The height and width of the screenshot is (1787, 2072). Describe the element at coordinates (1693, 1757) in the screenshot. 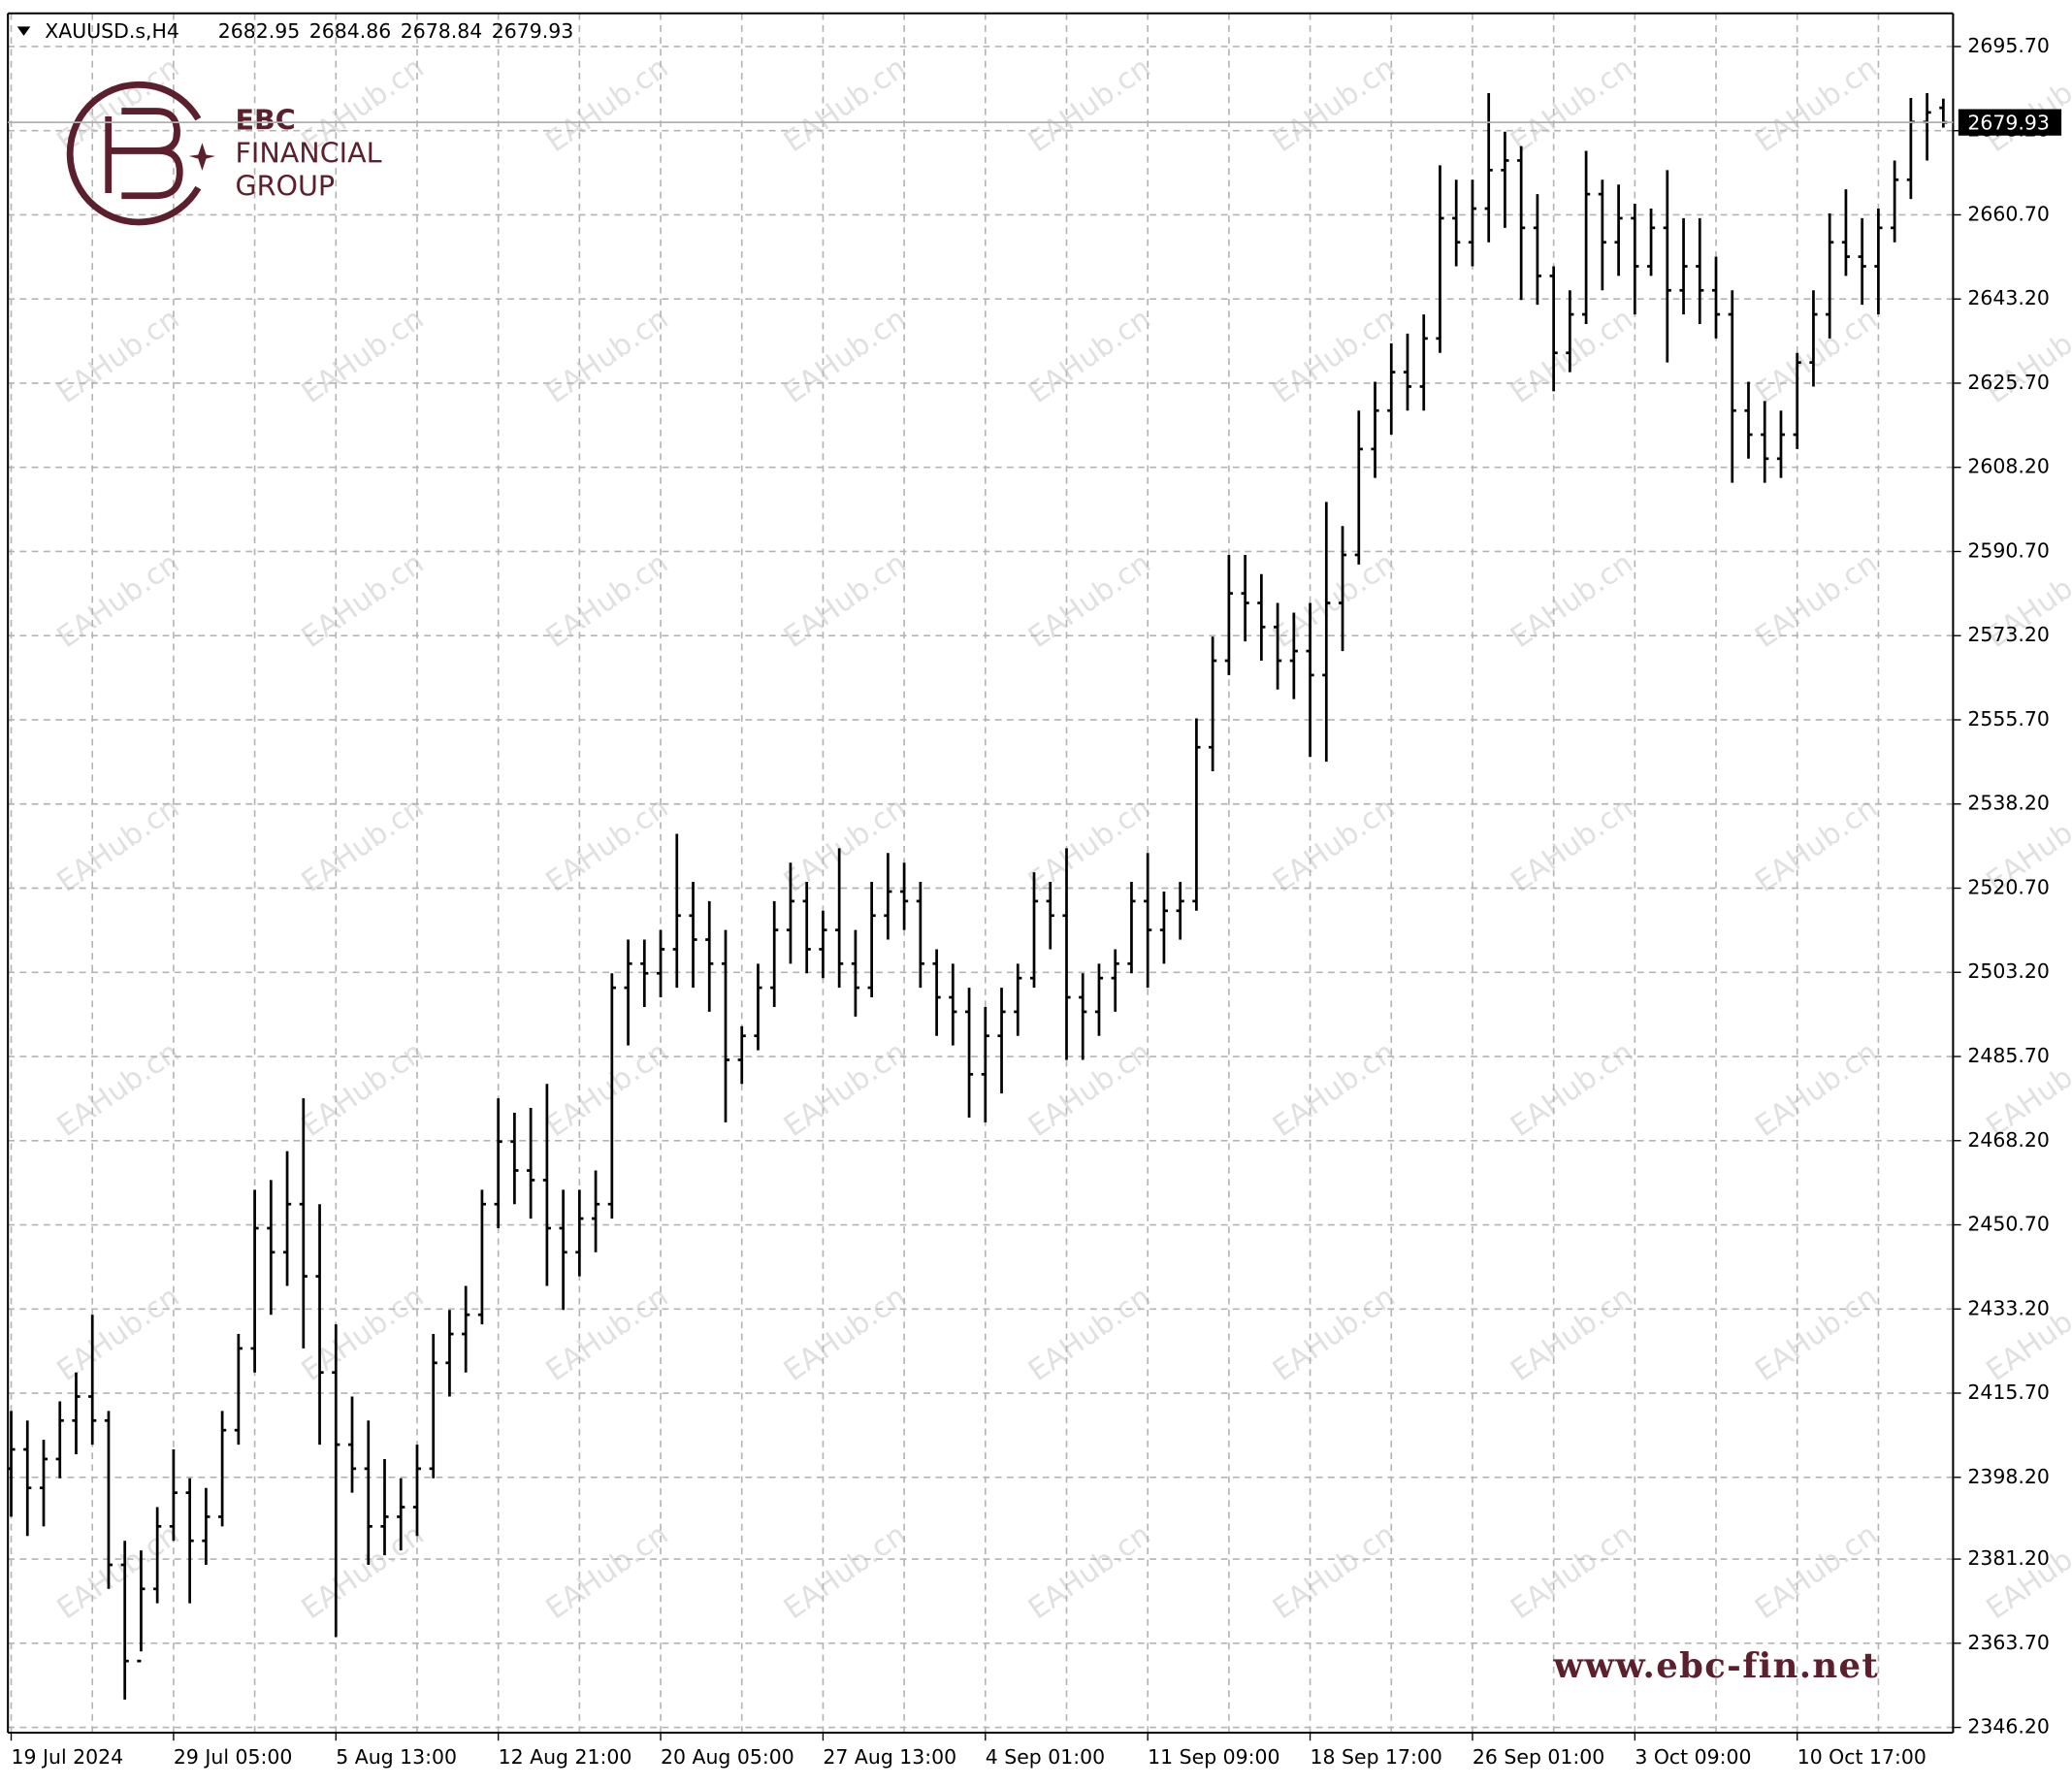

I see `x-tick-label: 3 Oct 09:00` at that location.